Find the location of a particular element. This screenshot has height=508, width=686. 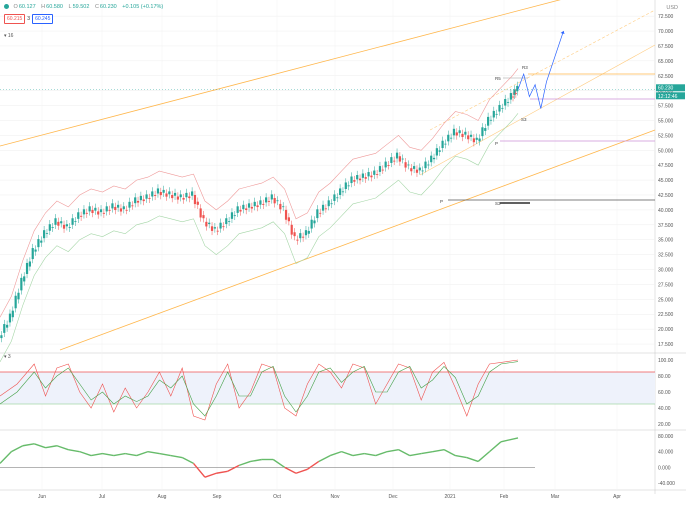

stoch-label: 3 is located at coordinates (9, 357).